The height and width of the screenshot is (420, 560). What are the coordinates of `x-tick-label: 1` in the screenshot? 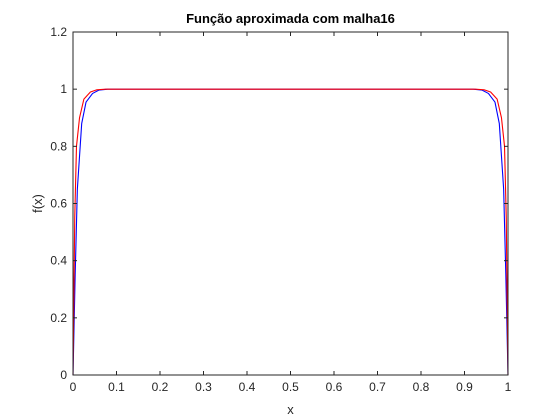 It's located at (508, 387).